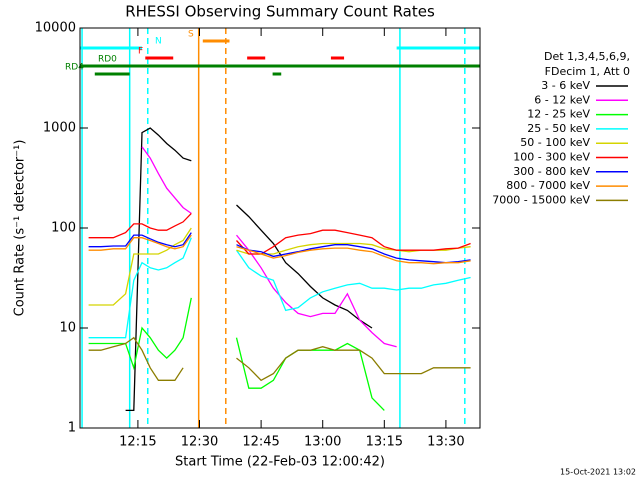 The width and height of the screenshot is (640, 480). I want to click on legend-label: 12 - 25 keV, so click(558, 114).